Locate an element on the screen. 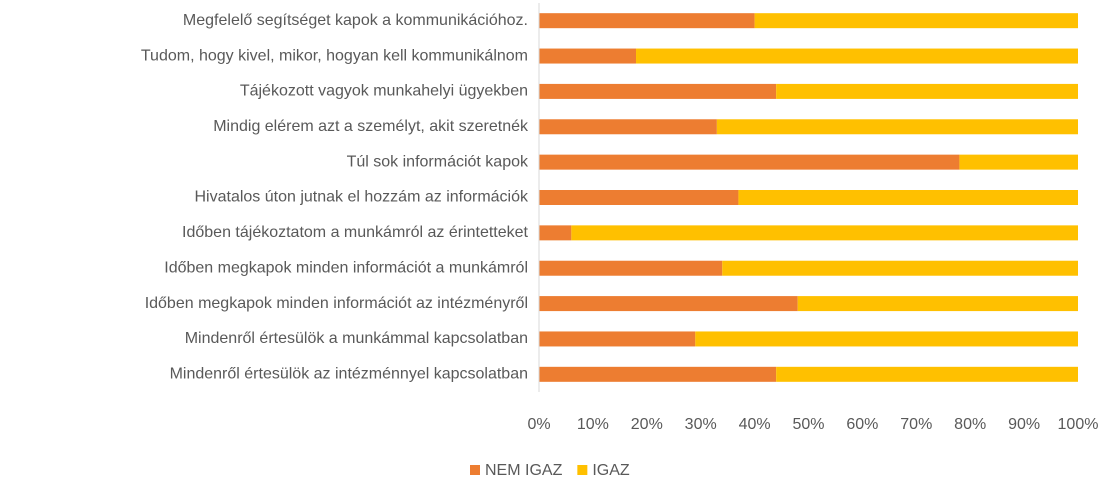 The height and width of the screenshot is (482, 1113). x-tick-label: 30% is located at coordinates (701, 424).